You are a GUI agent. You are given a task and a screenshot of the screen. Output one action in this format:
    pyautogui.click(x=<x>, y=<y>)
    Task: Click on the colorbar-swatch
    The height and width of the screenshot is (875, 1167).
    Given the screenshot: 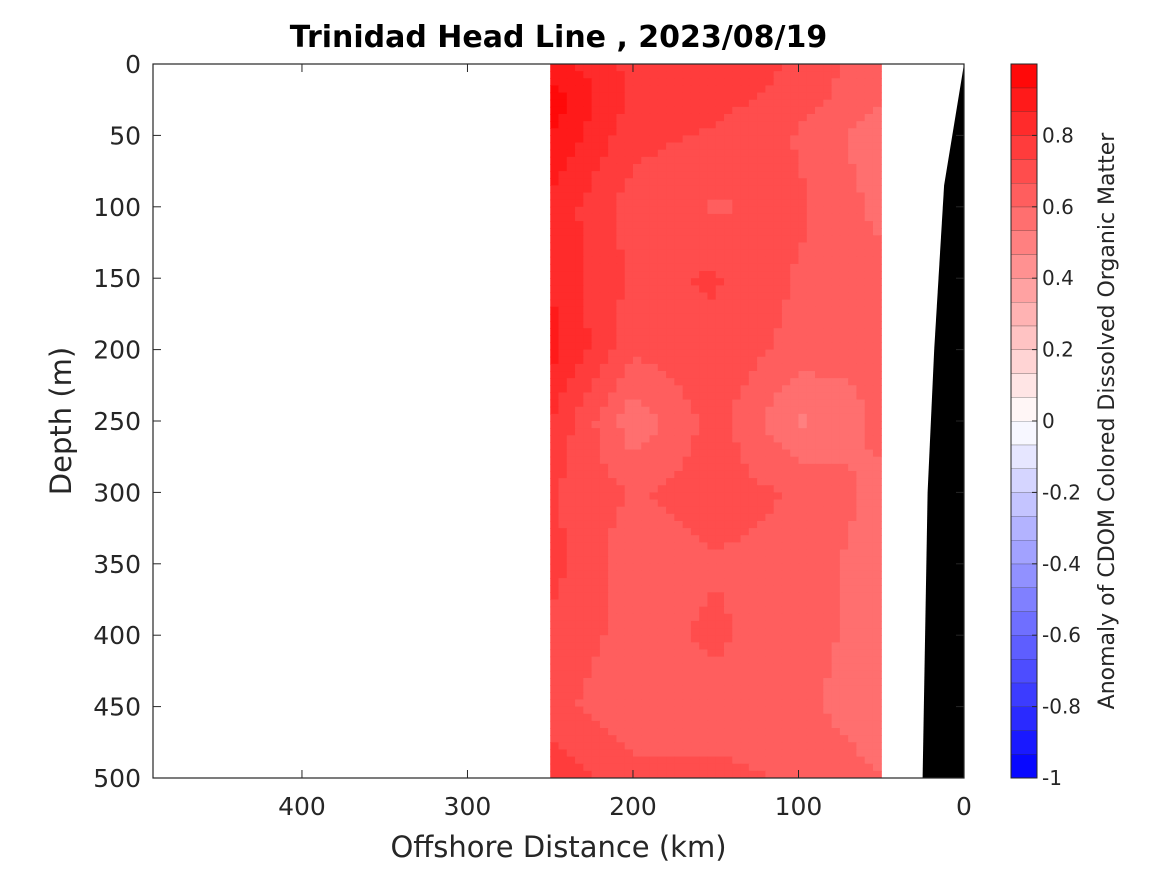 What is the action you would take?
    pyautogui.click(x=1024, y=718)
    